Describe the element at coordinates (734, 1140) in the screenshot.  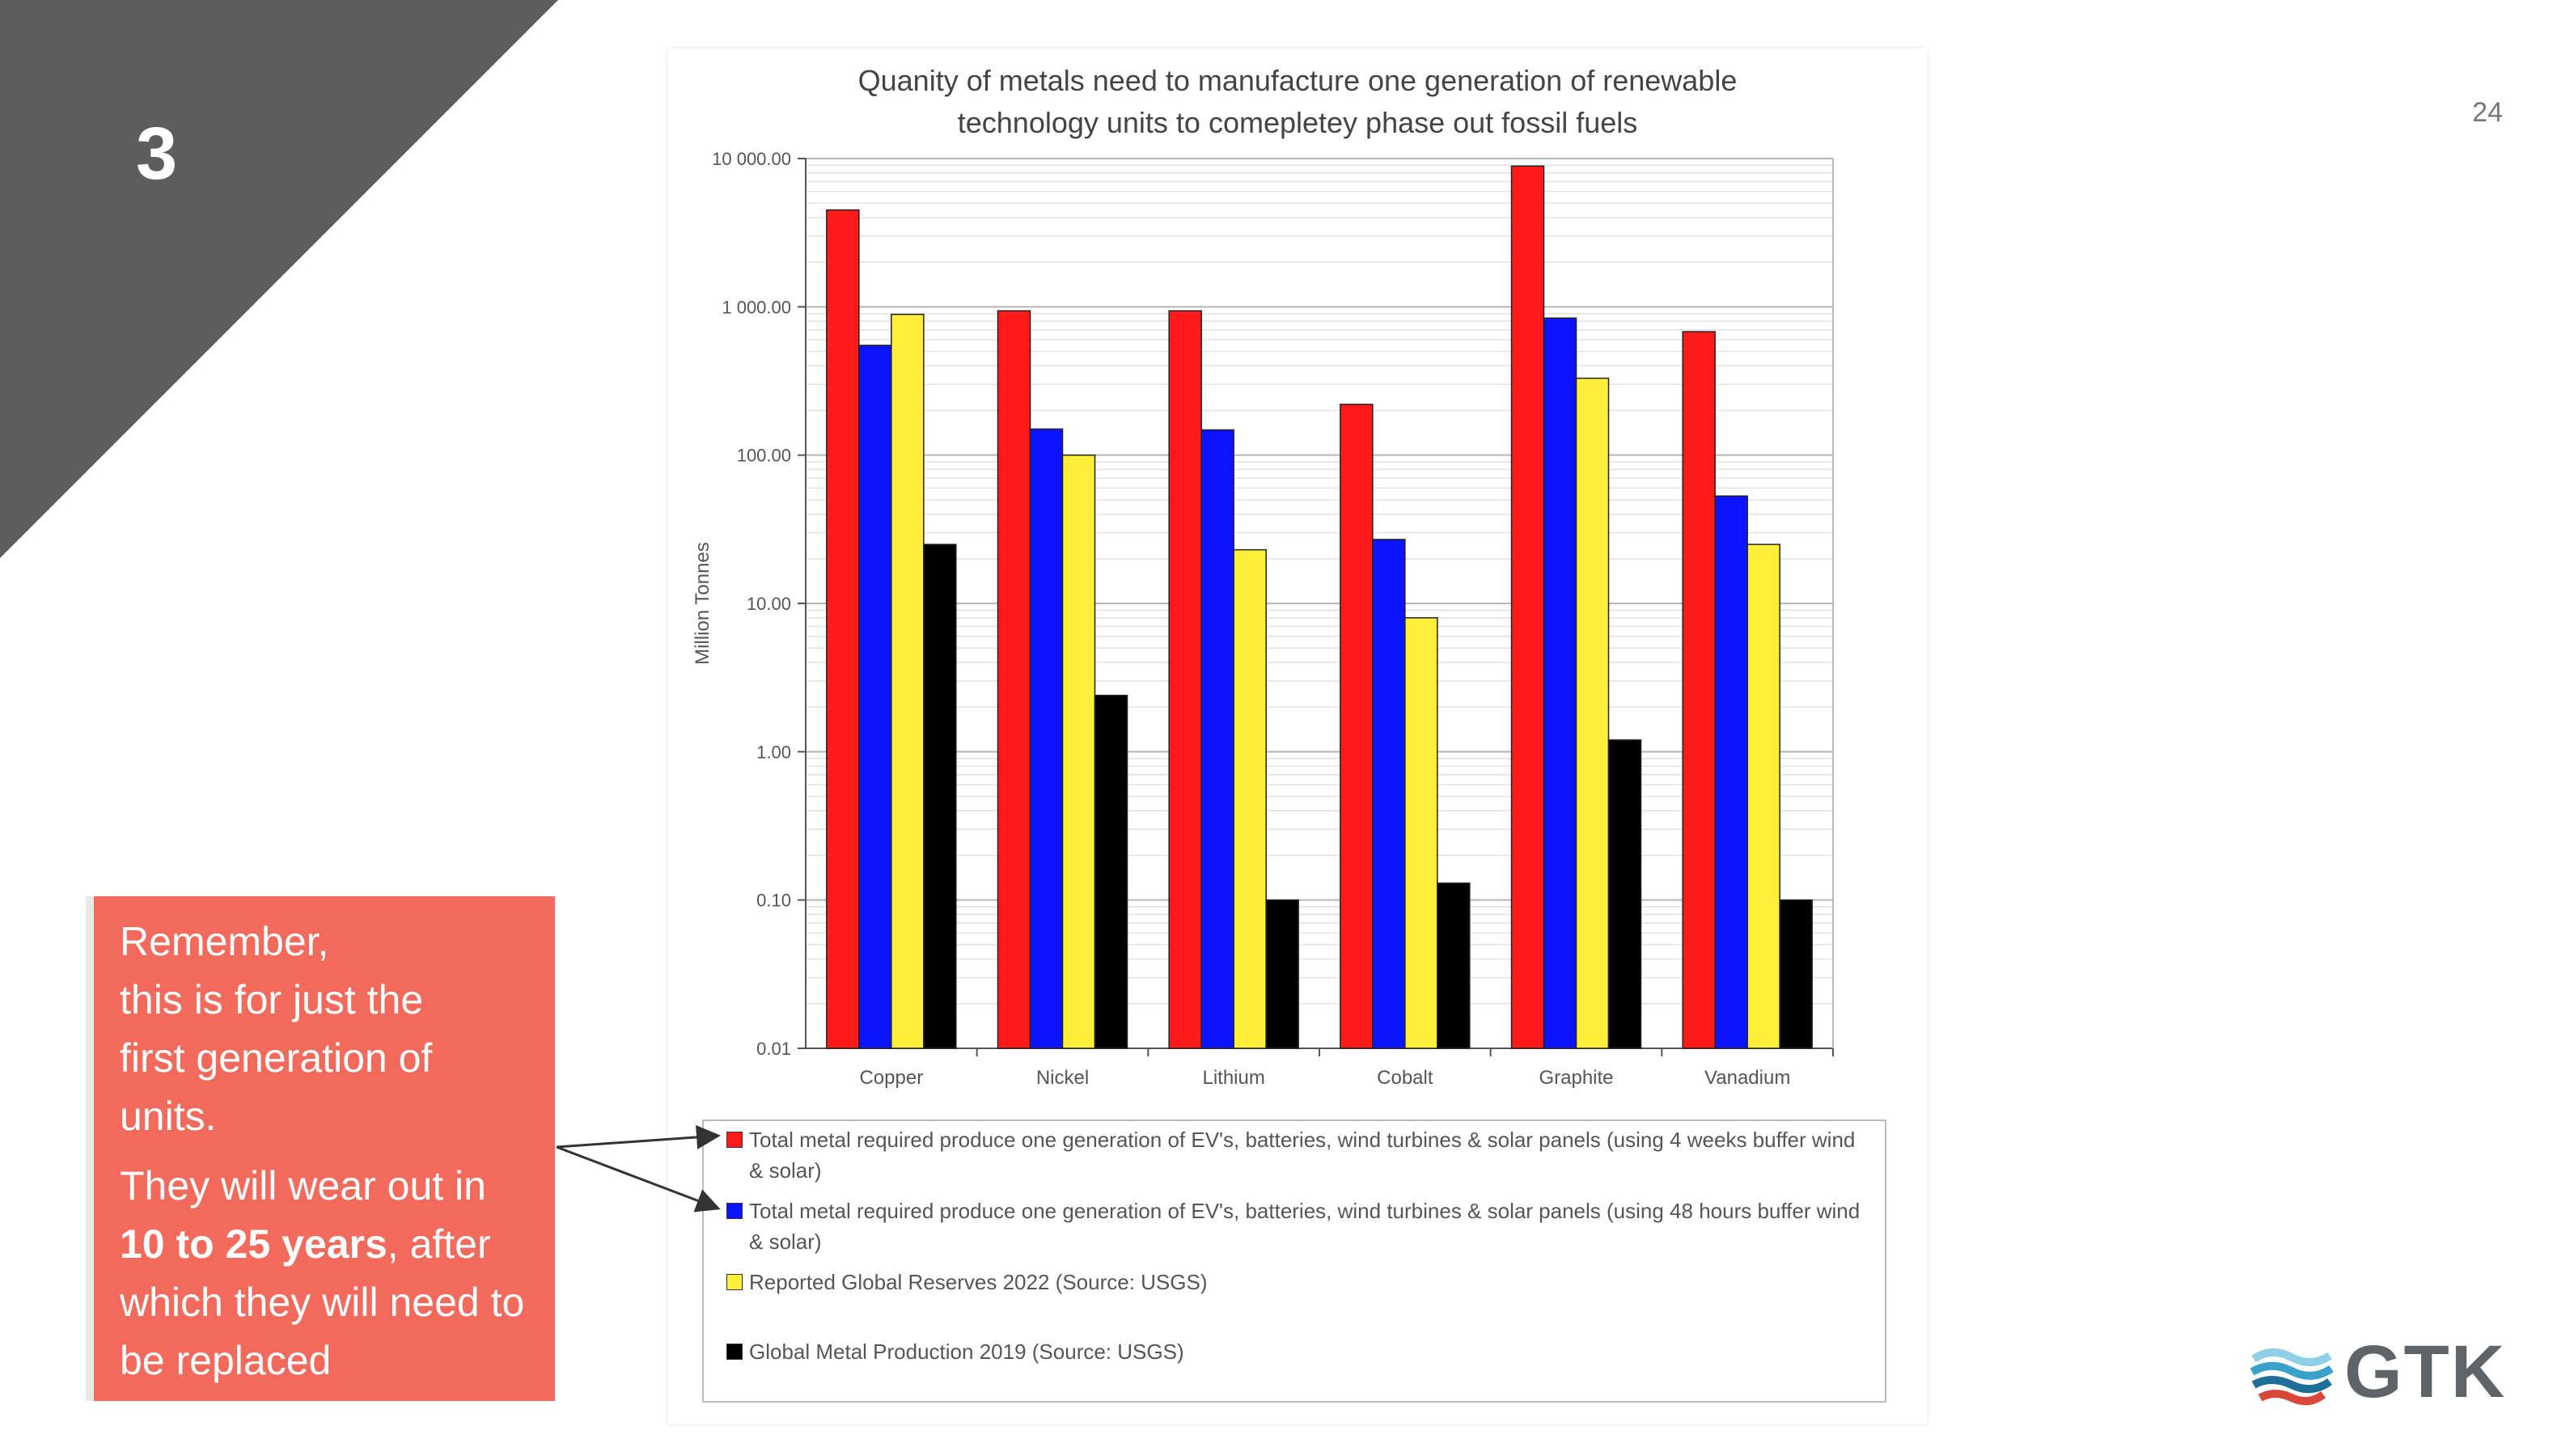
I see `legend-swatch-red` at that location.